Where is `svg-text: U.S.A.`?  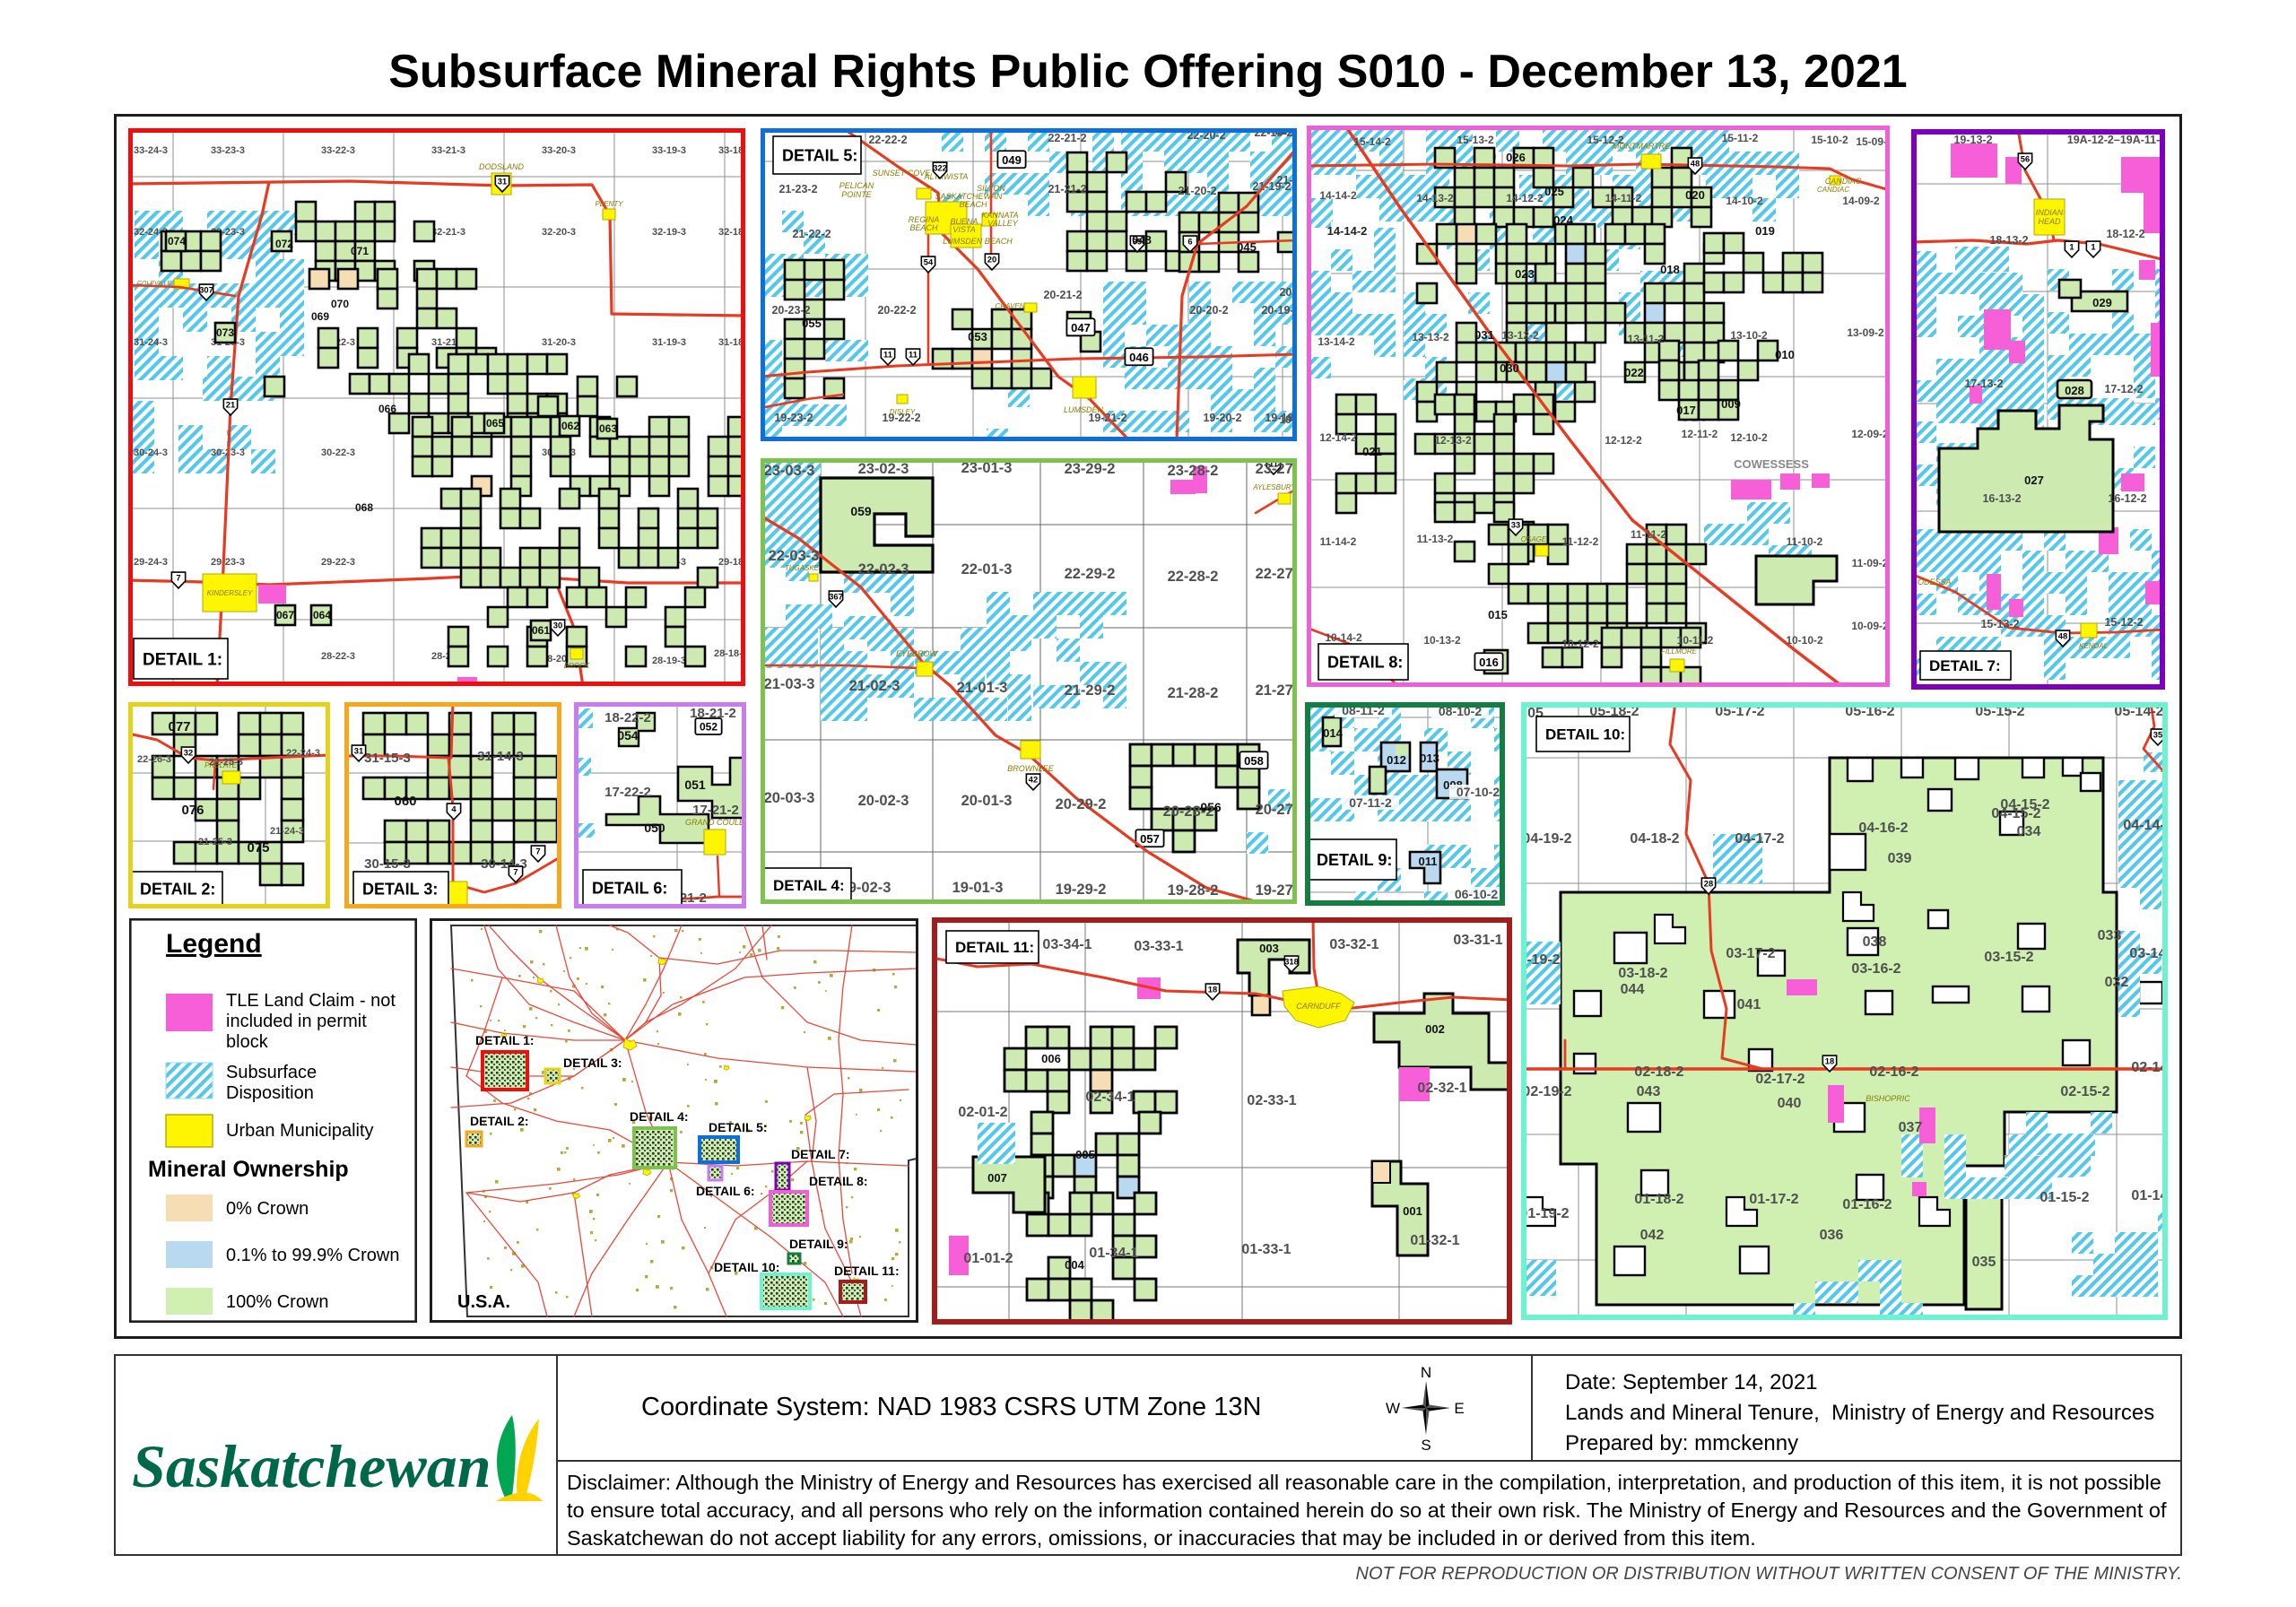
svg-text: U.S.A. is located at coordinates (483, 1302).